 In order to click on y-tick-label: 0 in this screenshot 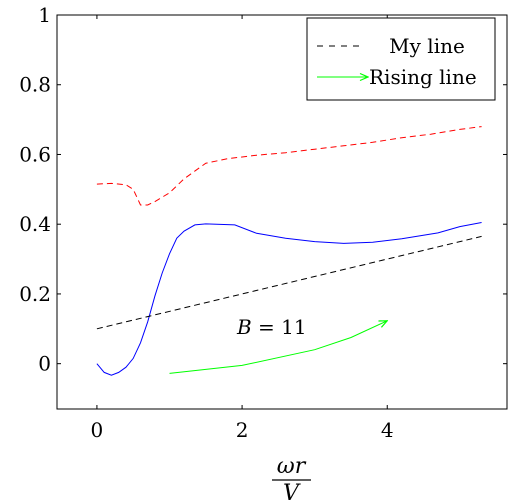, I will do `click(44, 364)`.